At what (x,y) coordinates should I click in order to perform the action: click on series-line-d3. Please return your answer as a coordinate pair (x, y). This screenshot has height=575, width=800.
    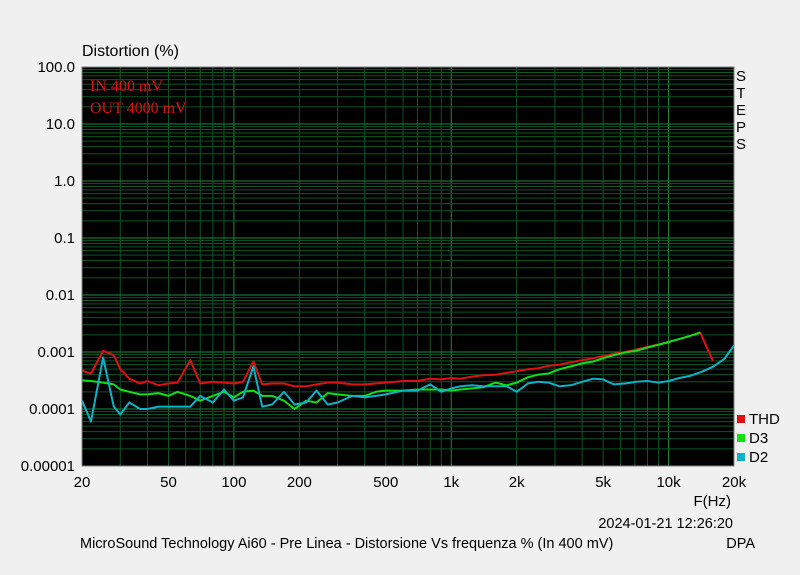
    Looking at the image, I should click on (391, 370).